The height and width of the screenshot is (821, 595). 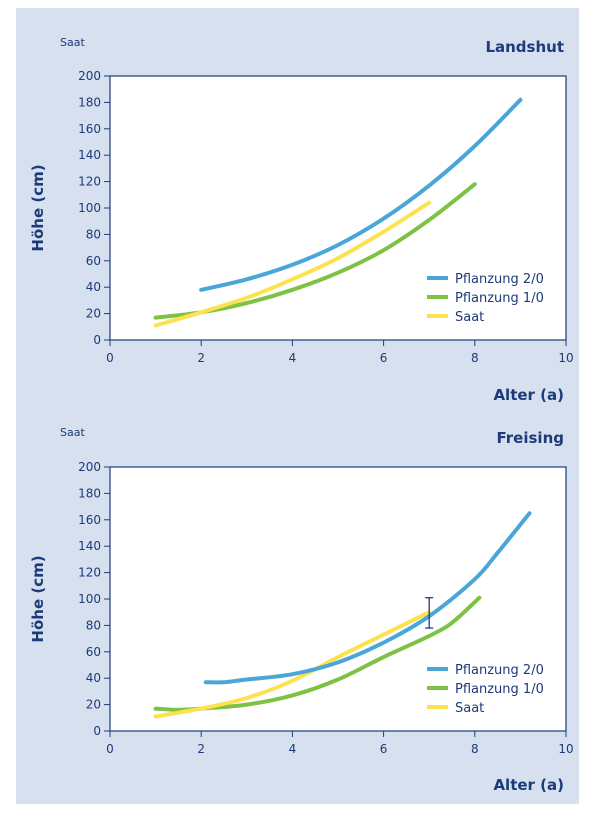 What do you see at coordinates (524, 47) in the screenshot?
I see `chart-title: Landshut` at bounding box center [524, 47].